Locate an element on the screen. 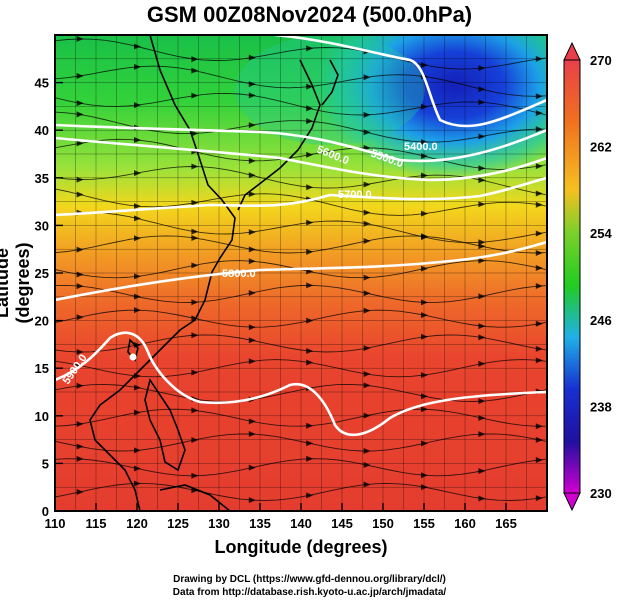  coastline-hokkaido is located at coordinates (330, 82).